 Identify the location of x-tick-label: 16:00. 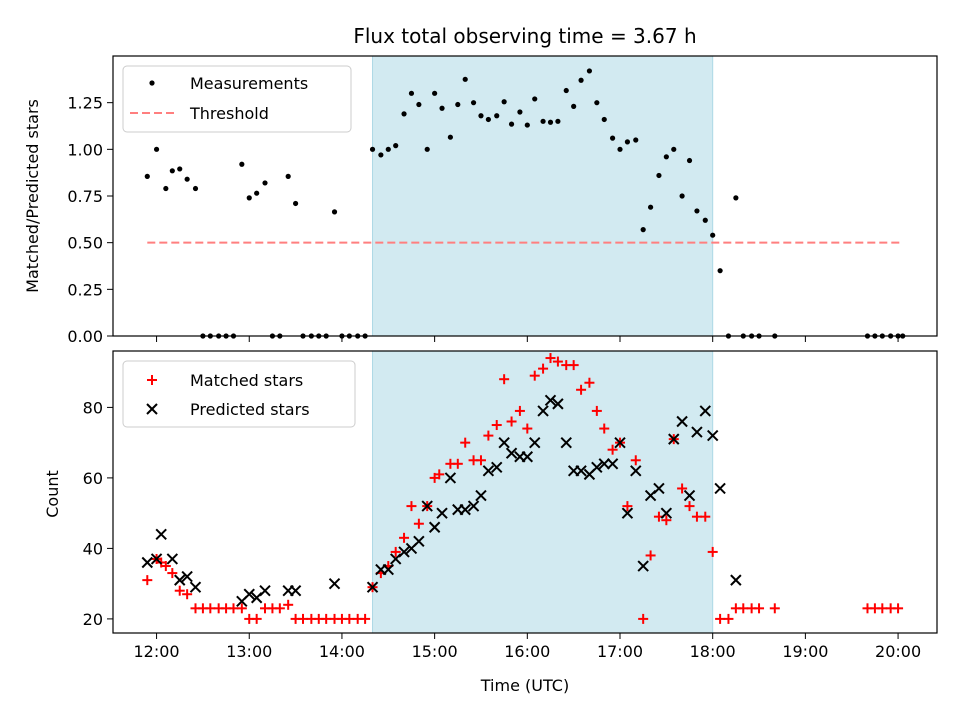
(527, 651).